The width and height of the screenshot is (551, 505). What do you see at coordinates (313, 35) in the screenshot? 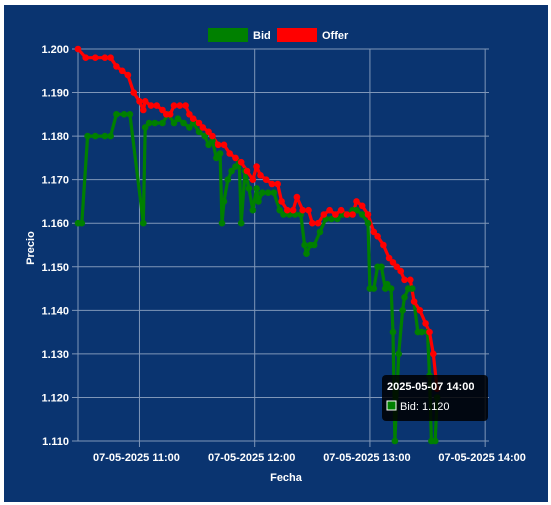
I see `legend-item-offer: Offer` at bounding box center [313, 35].